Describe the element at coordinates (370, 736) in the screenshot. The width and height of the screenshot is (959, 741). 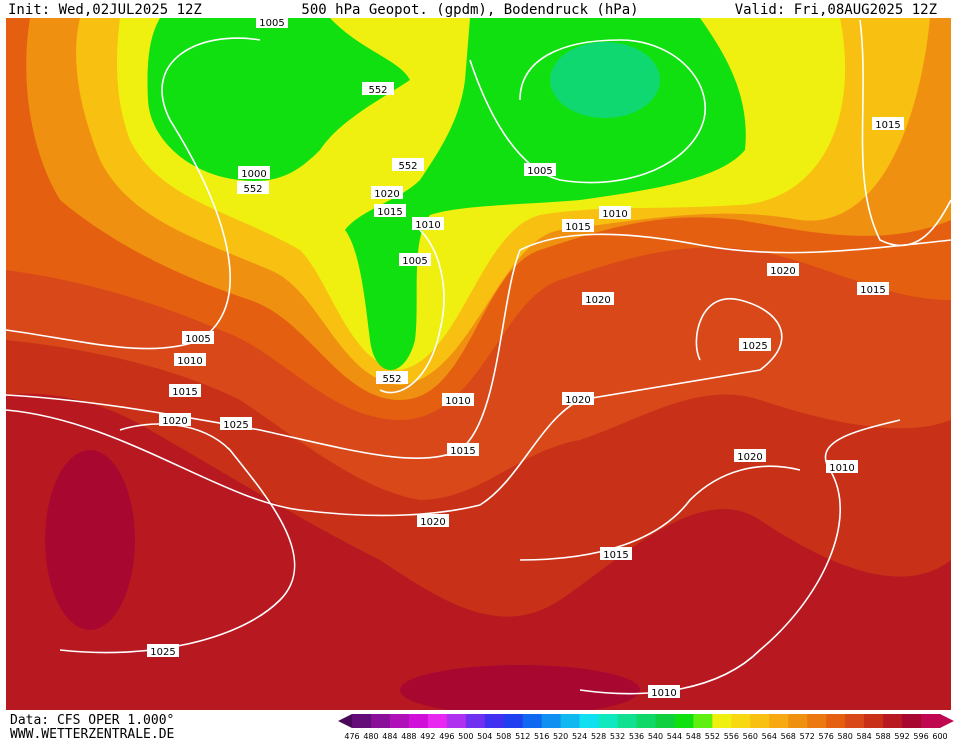
I see `legend-tick-label: 480` at that location.